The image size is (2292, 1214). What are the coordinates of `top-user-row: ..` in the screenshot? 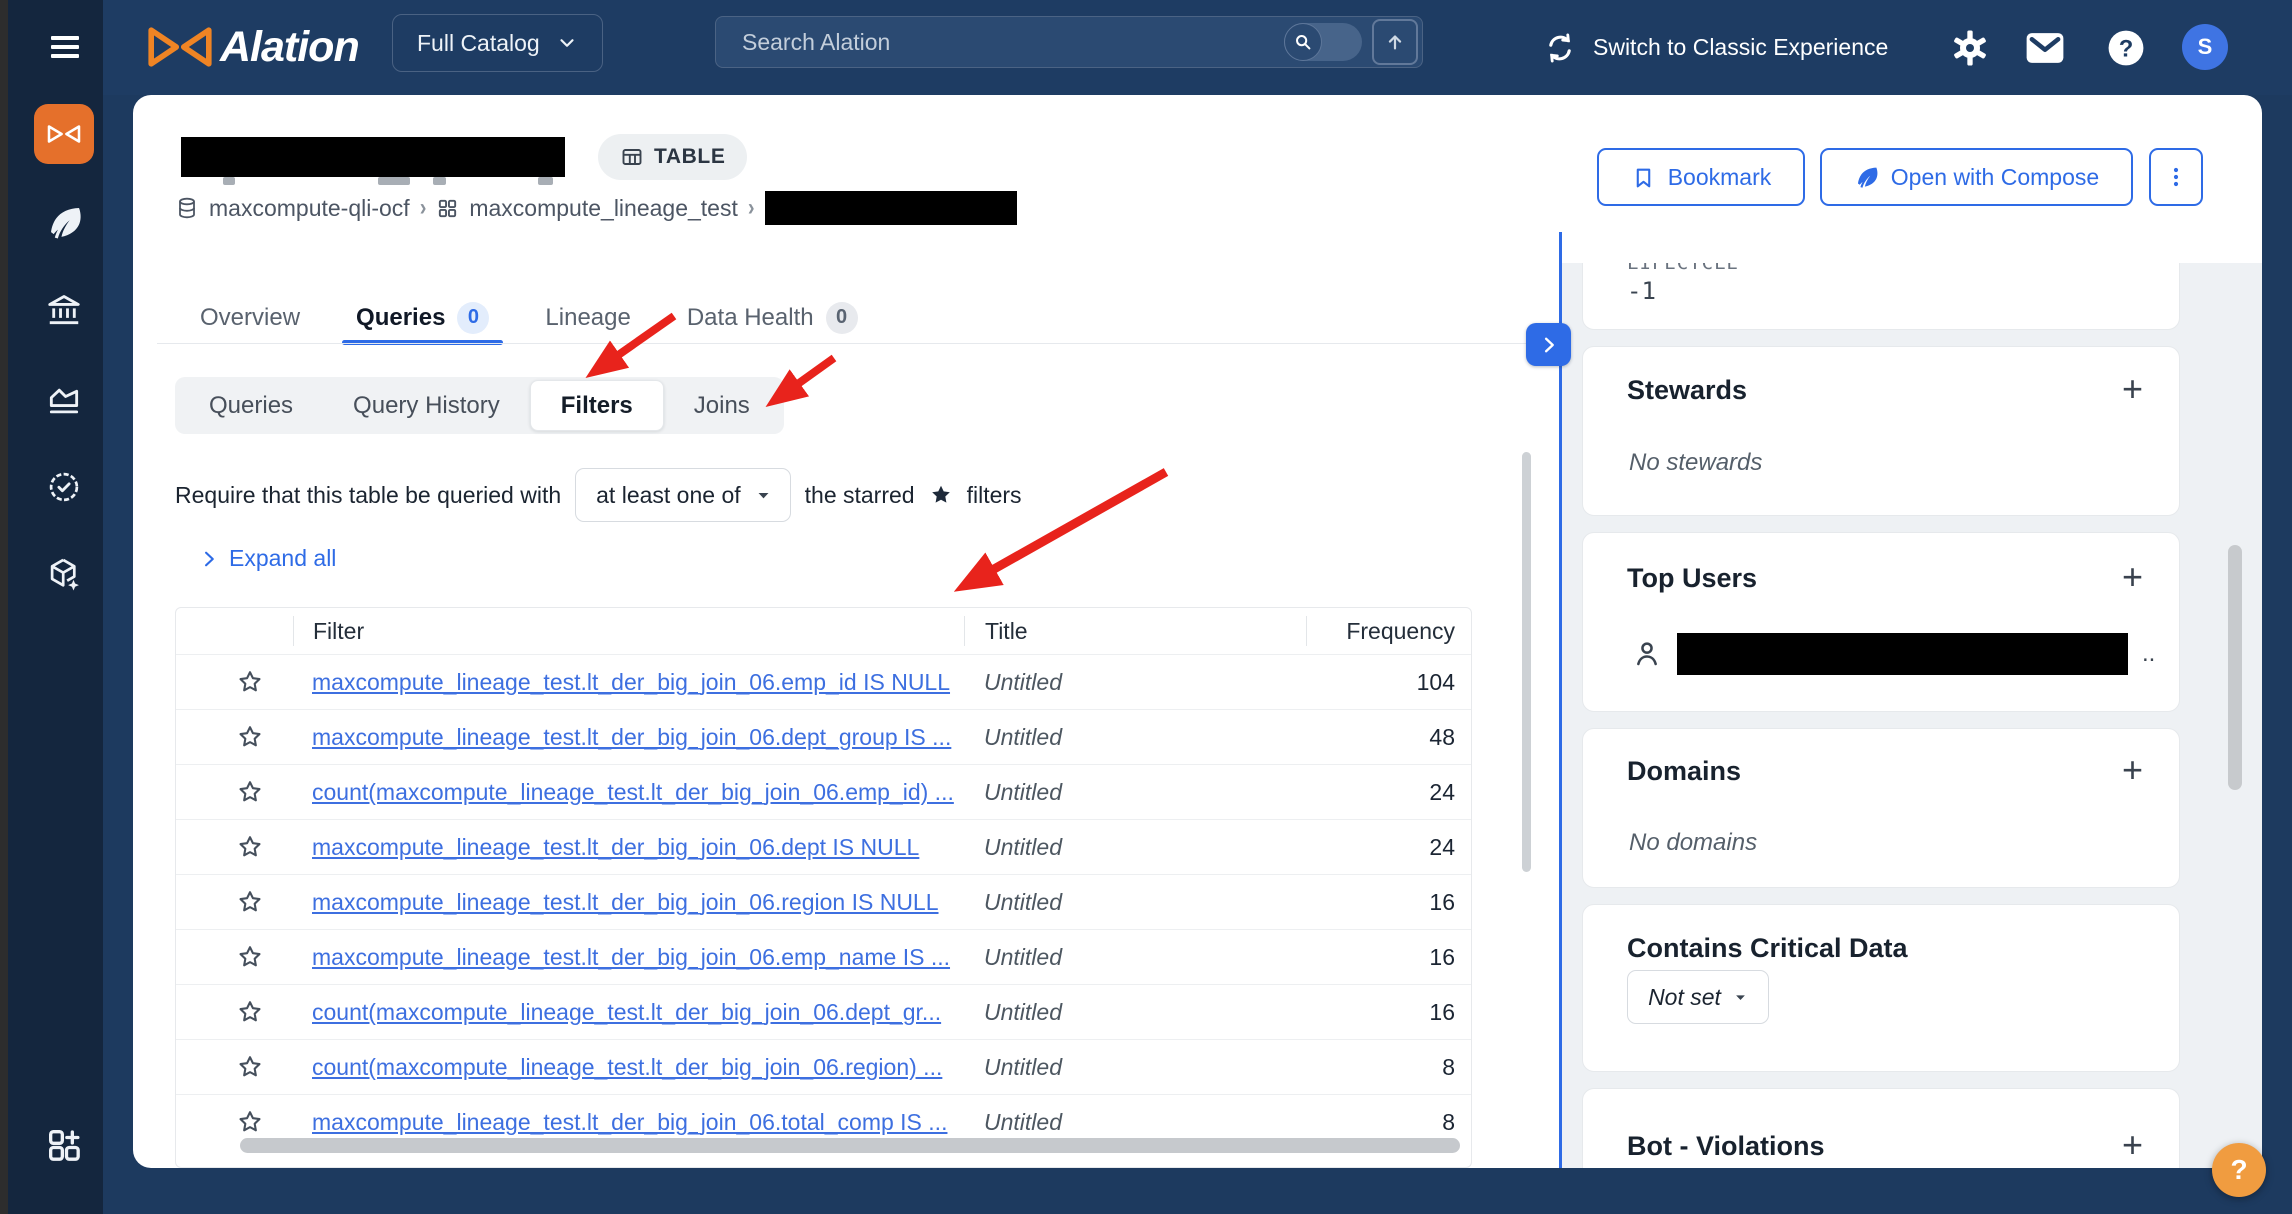 It's located at (1893, 654).